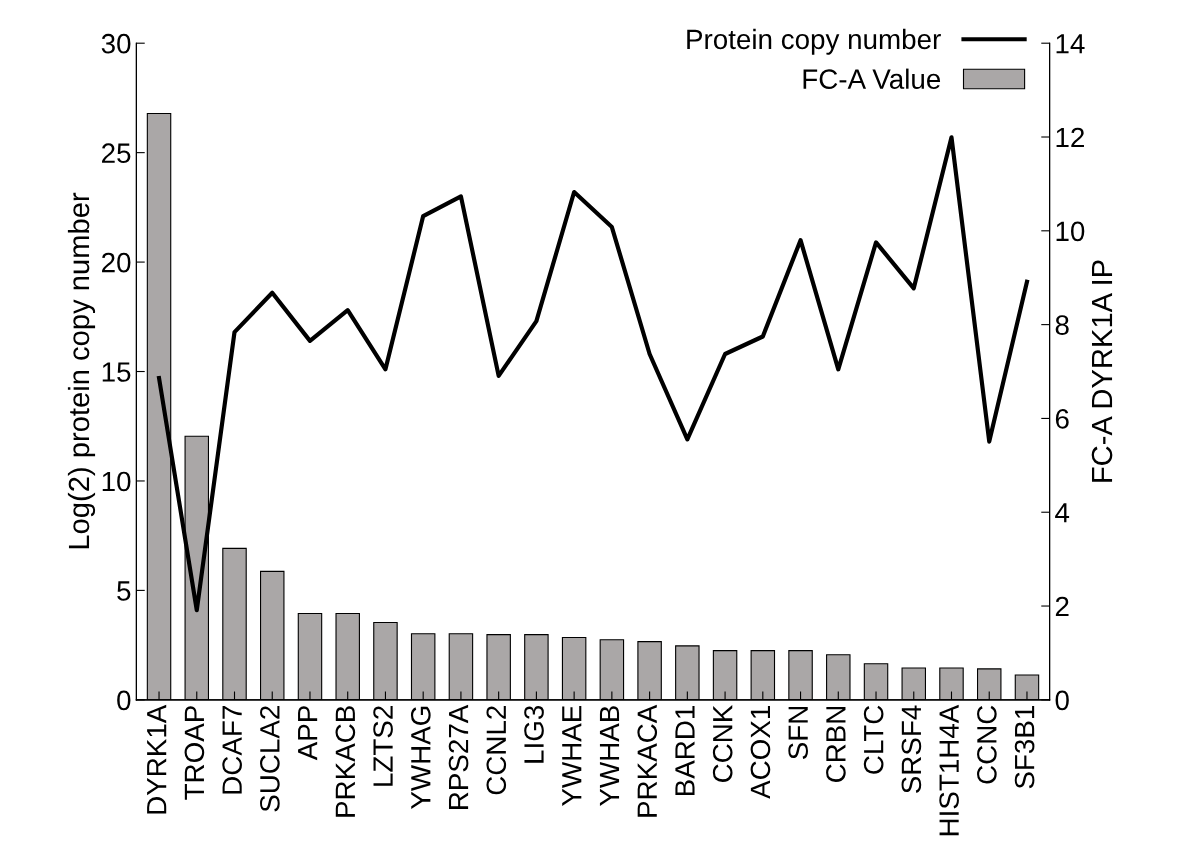  Describe the element at coordinates (760, 752) in the screenshot. I see `x-tick-label: ACOX1` at that location.